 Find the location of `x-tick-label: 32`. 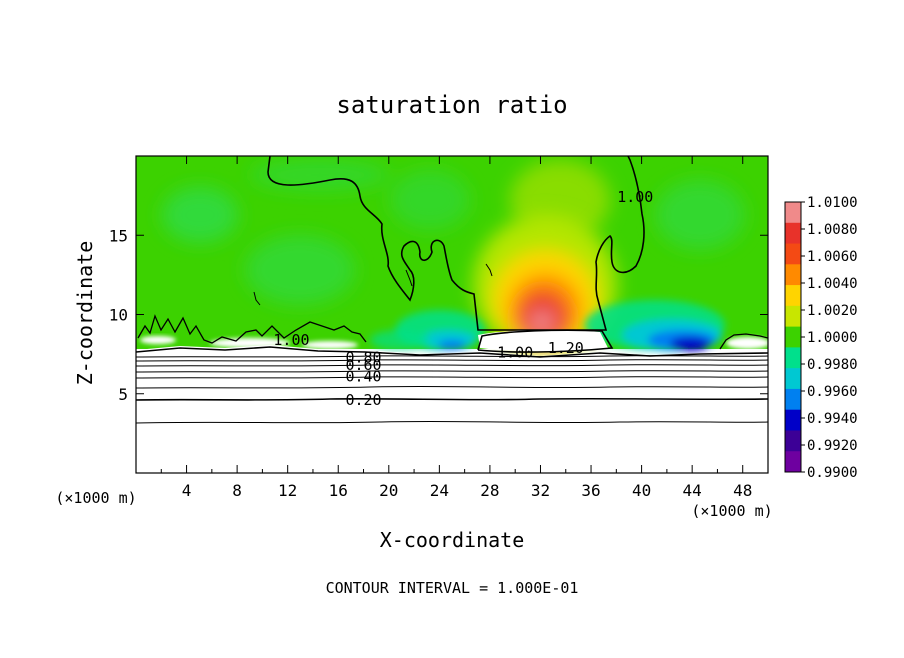

x-tick-label: 32 is located at coordinates (540, 490).